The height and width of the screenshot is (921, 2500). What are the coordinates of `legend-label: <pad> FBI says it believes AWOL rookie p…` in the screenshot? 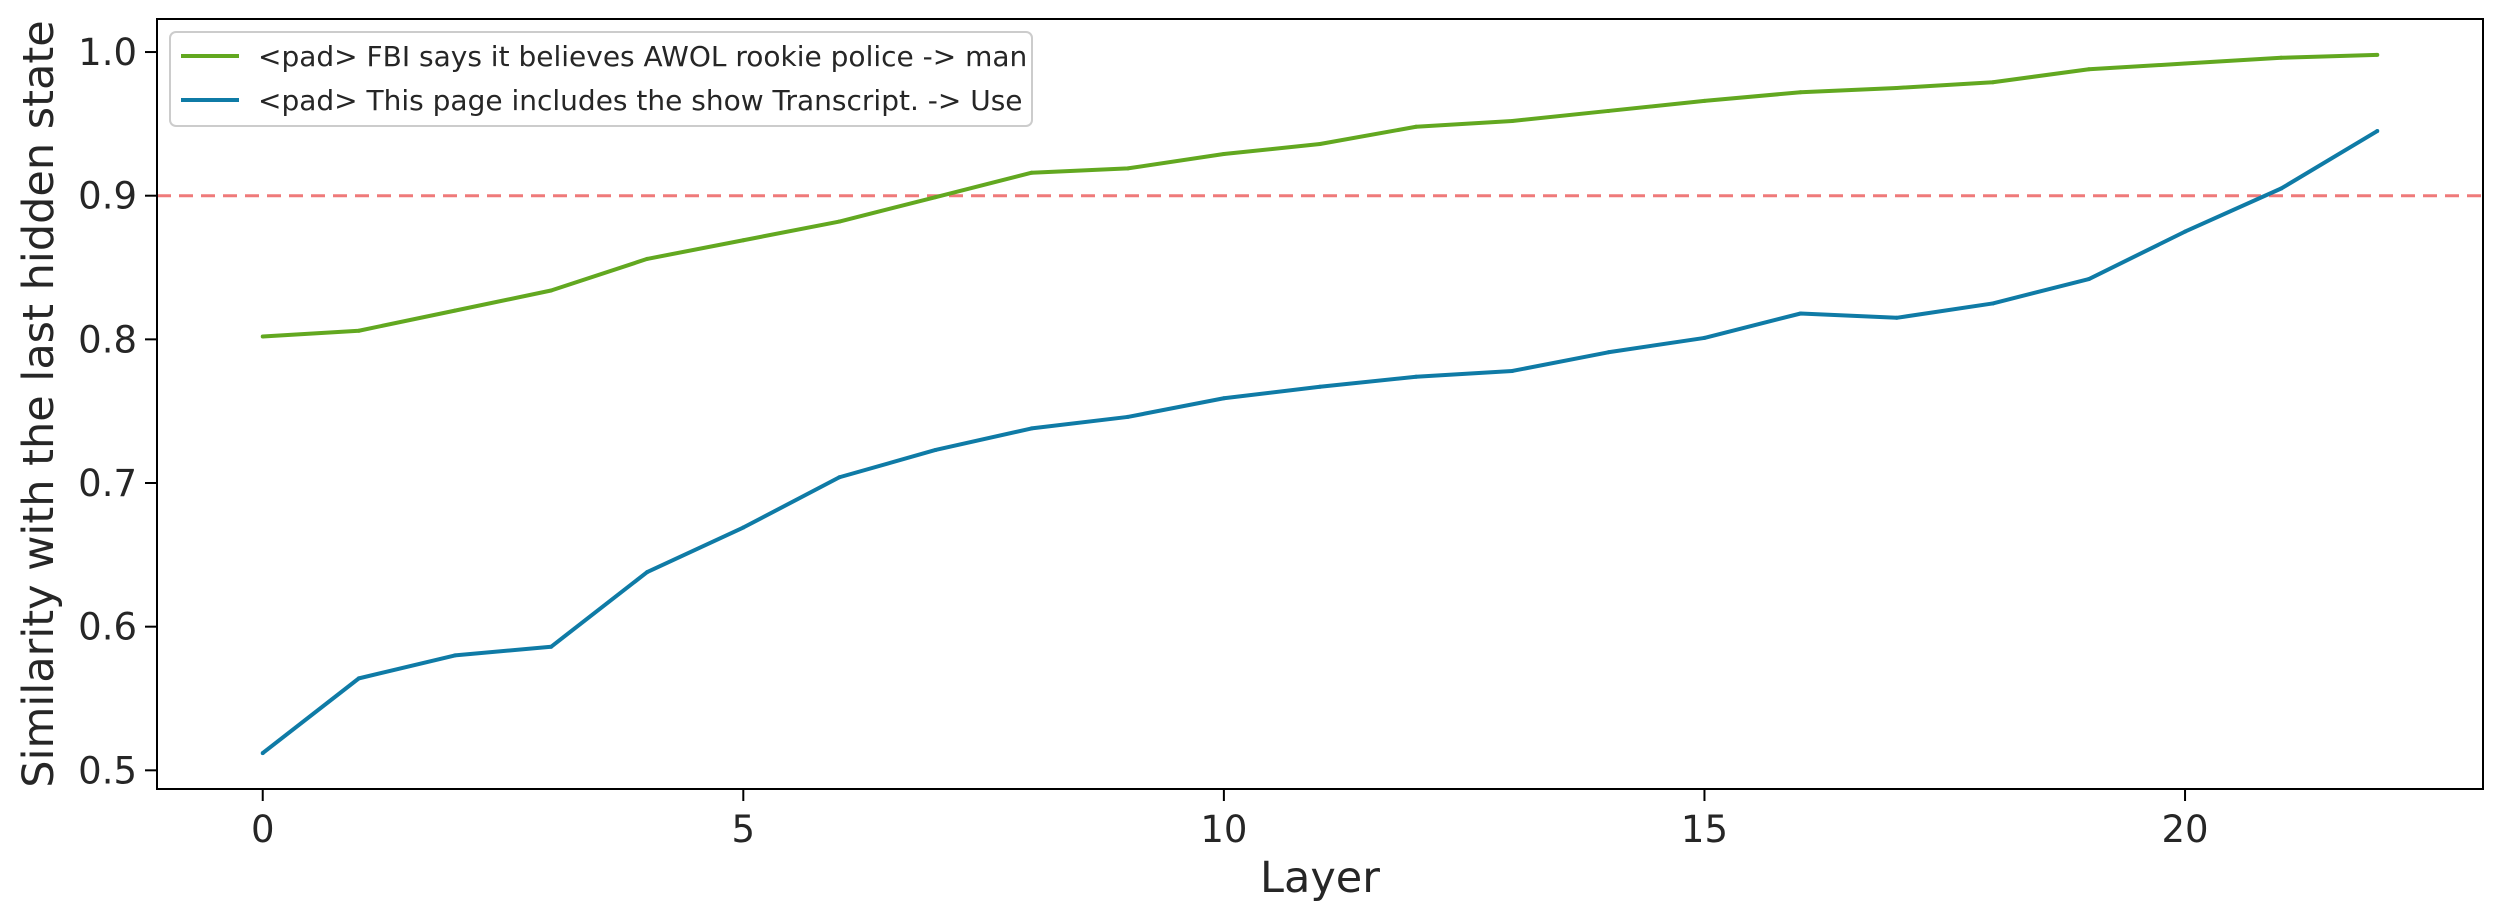 It's located at (642, 56).